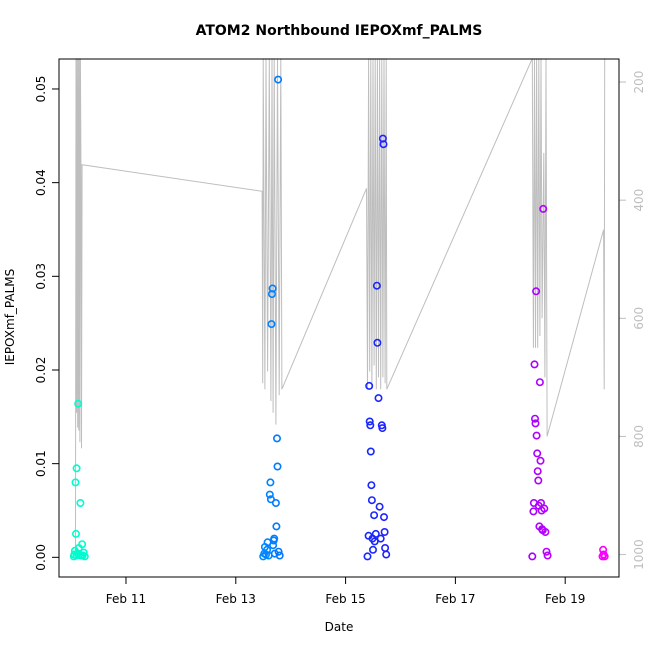  I want to click on y-tick-label: 0.05, so click(41, 89).